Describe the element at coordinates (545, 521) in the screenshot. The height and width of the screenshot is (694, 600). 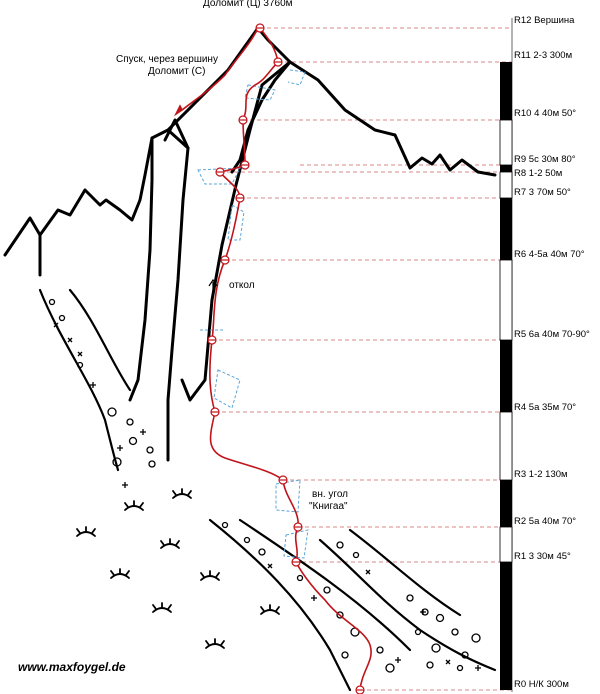
I see `pitch-label-r2: R2 5a 40м 70°` at that location.